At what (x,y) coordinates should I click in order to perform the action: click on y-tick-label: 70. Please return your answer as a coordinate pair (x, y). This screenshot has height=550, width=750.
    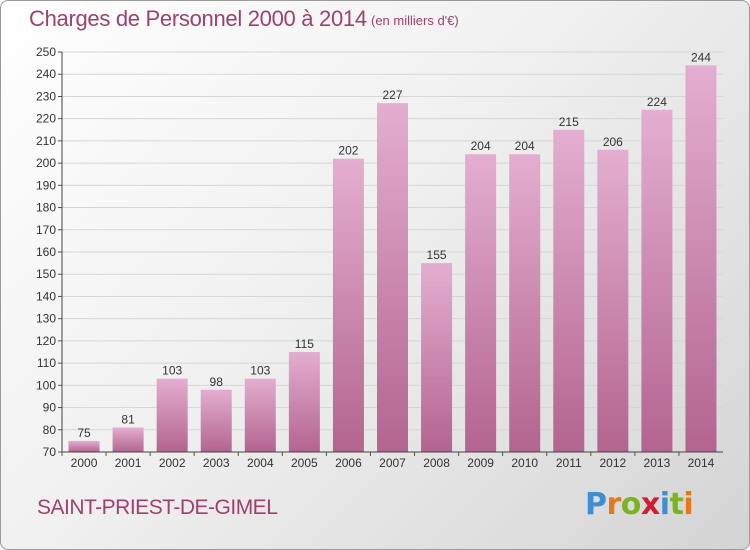
    Looking at the image, I should click on (50, 452).